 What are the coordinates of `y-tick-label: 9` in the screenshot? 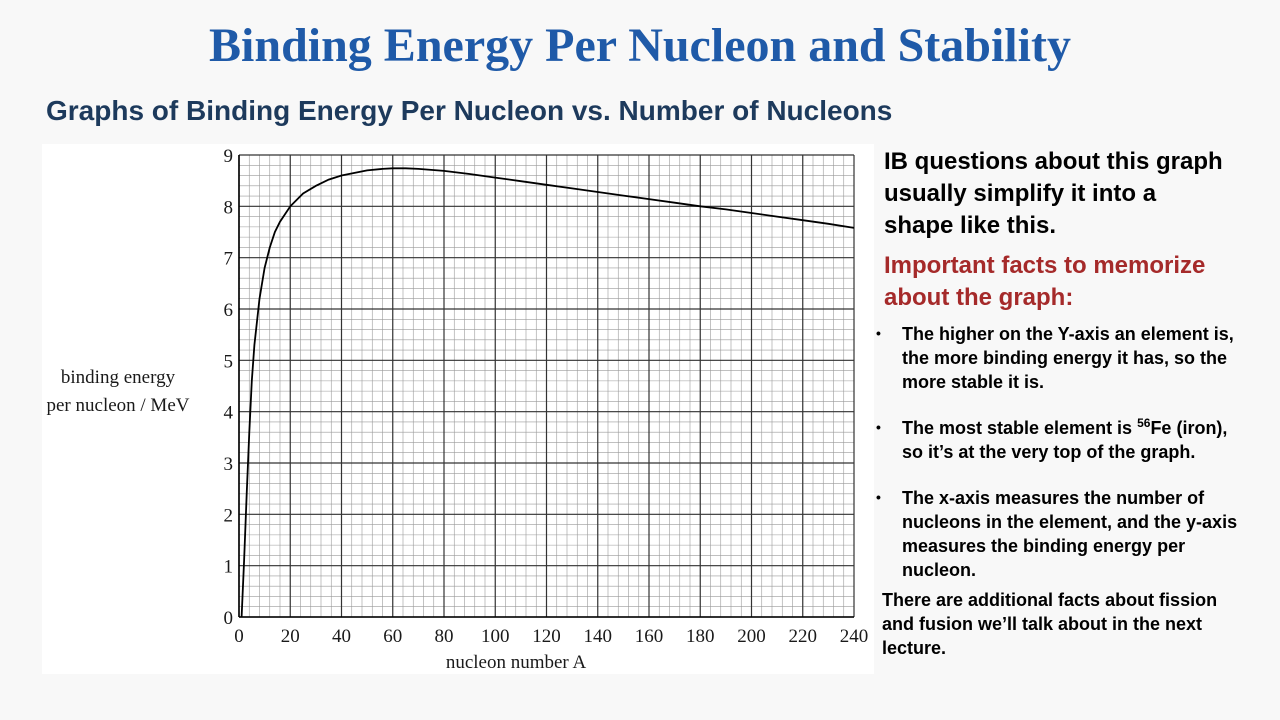 It's located at (229, 156).